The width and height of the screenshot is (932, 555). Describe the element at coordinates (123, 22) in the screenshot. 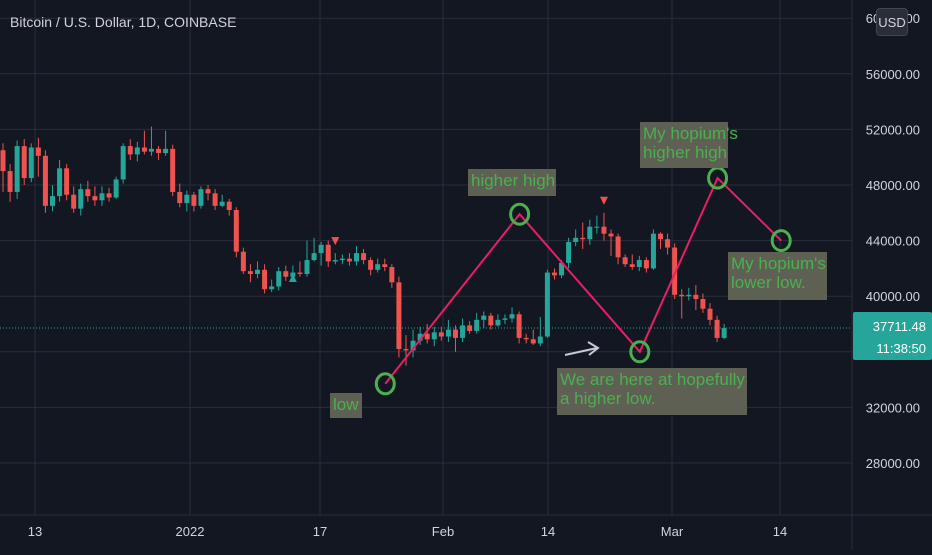

I see `chart-title: Bitcoin / U.S. Dollar, 1D, COINBASE` at that location.